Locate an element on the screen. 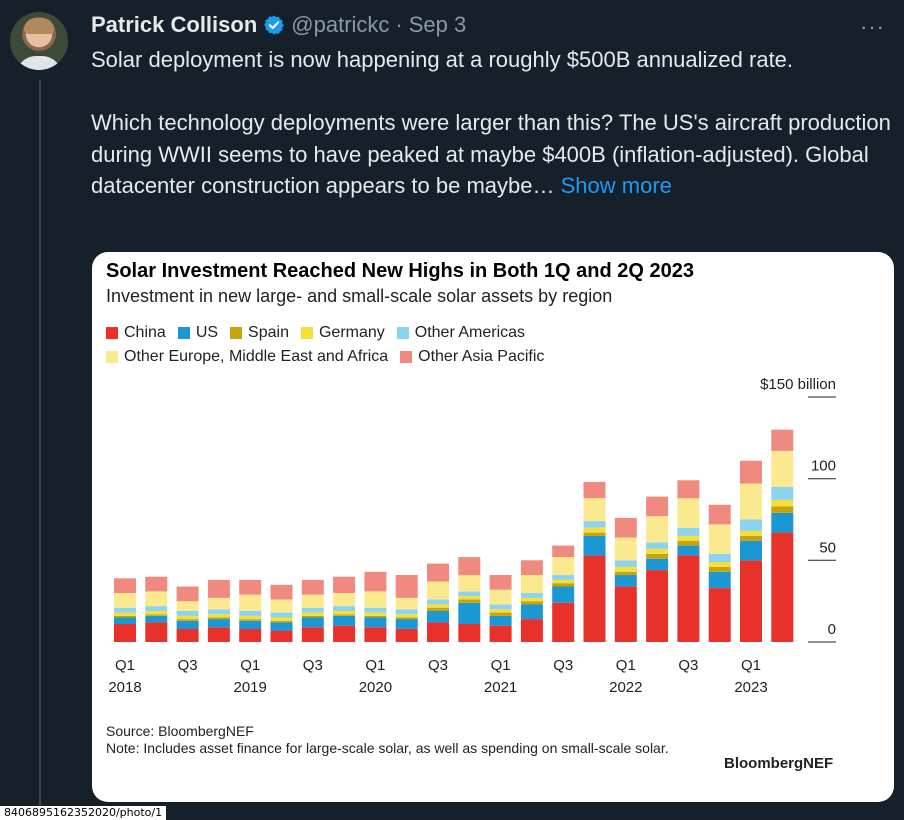 This screenshot has height=820, width=904. x-tick-year: 2019 is located at coordinates (250, 687).